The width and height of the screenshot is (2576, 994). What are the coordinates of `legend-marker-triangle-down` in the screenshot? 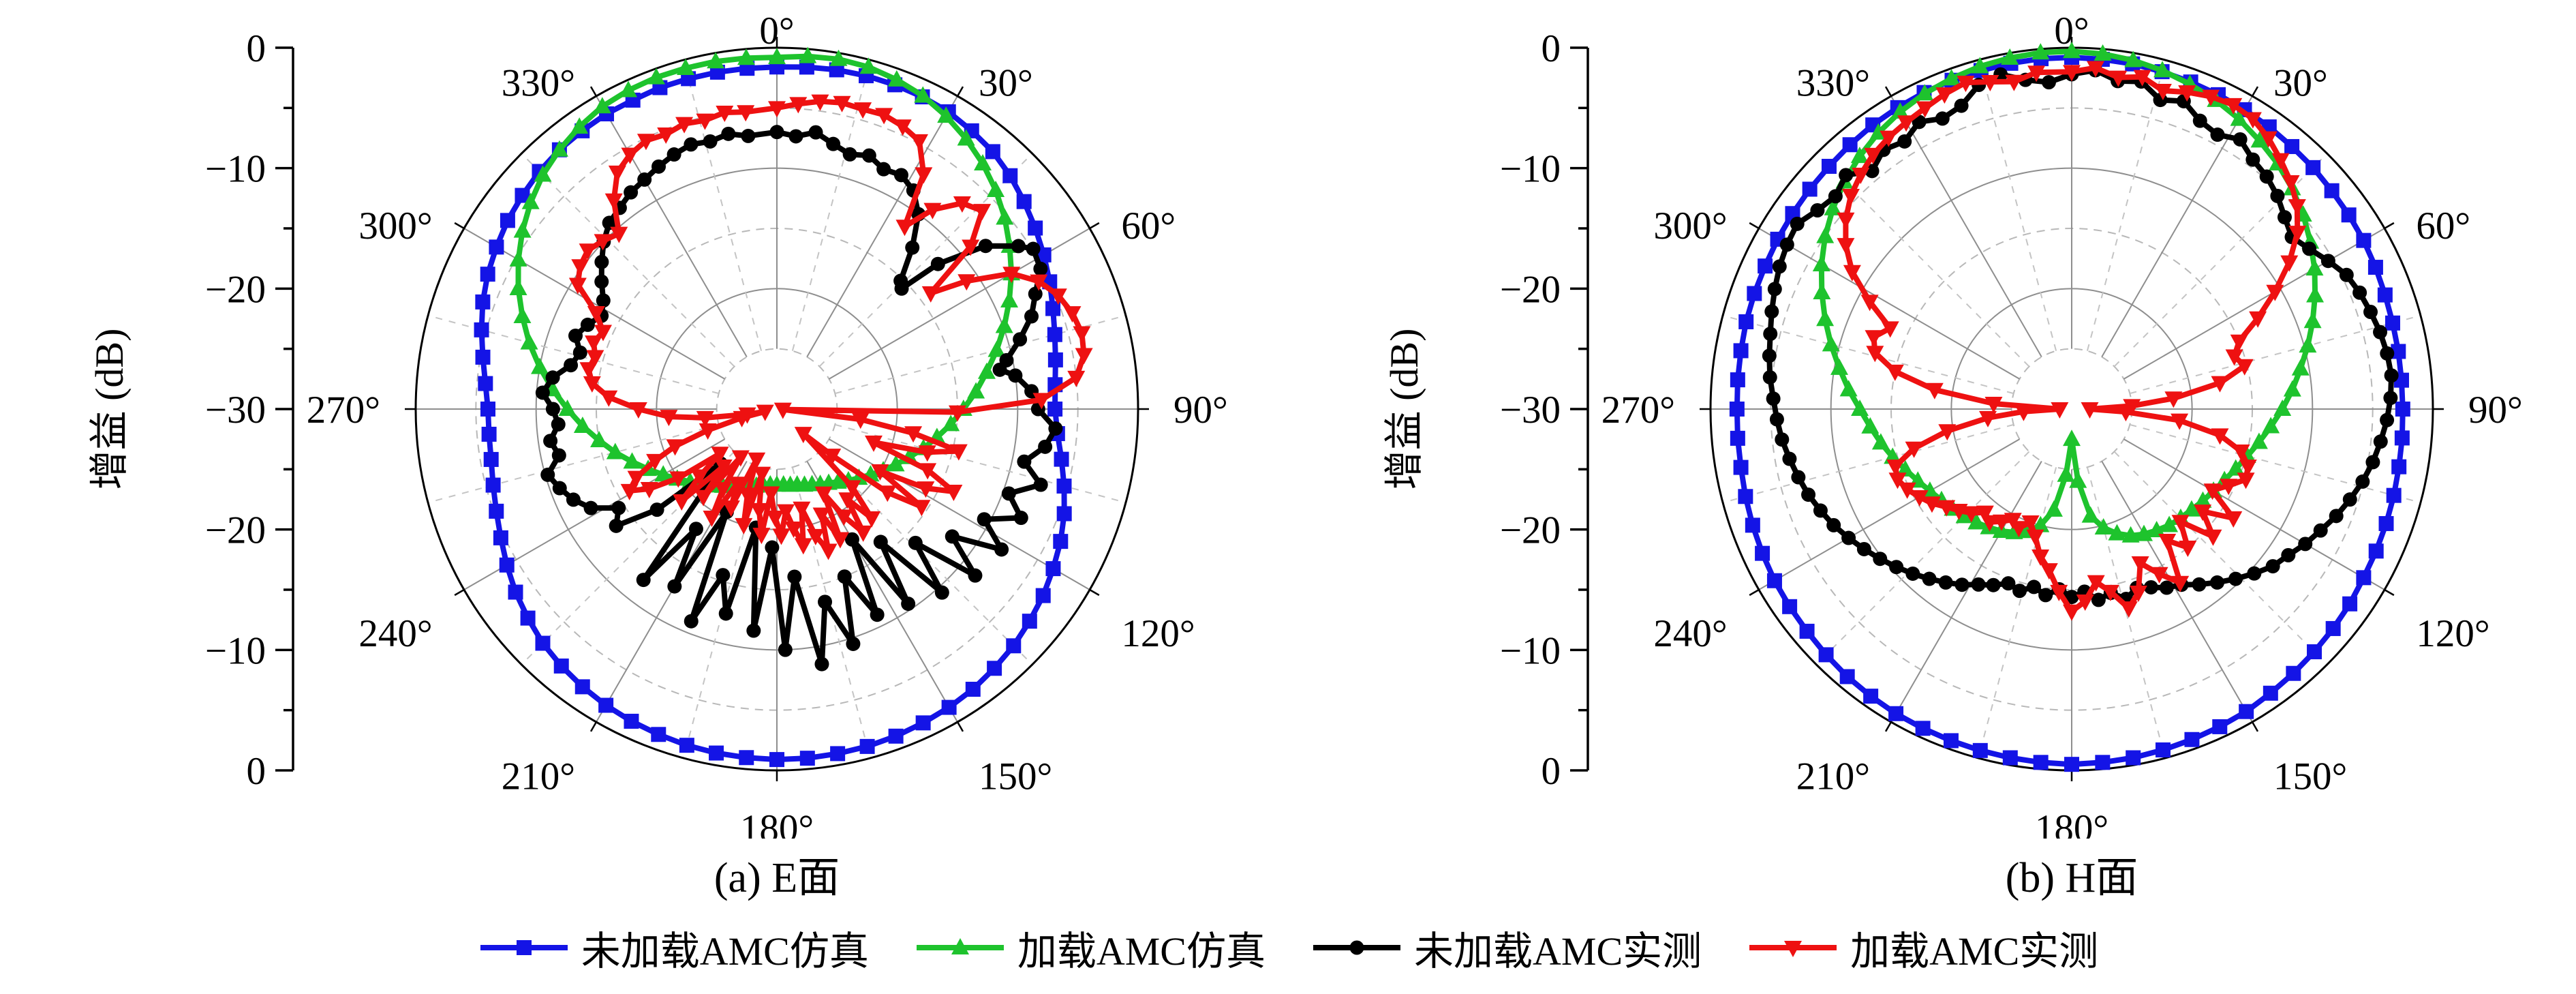 It's located at (1793, 949).